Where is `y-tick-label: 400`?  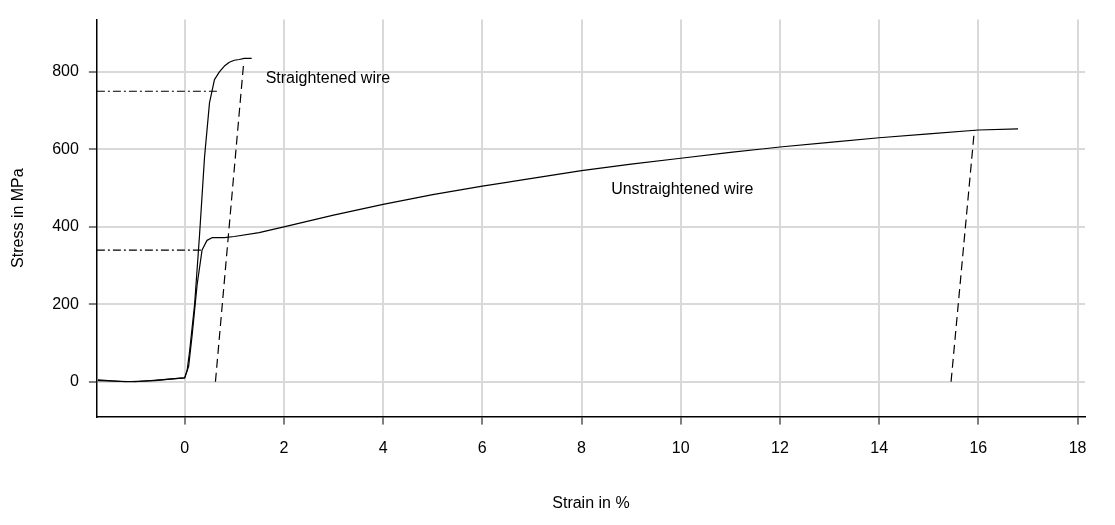 y-tick-label: 400 is located at coordinates (65, 226).